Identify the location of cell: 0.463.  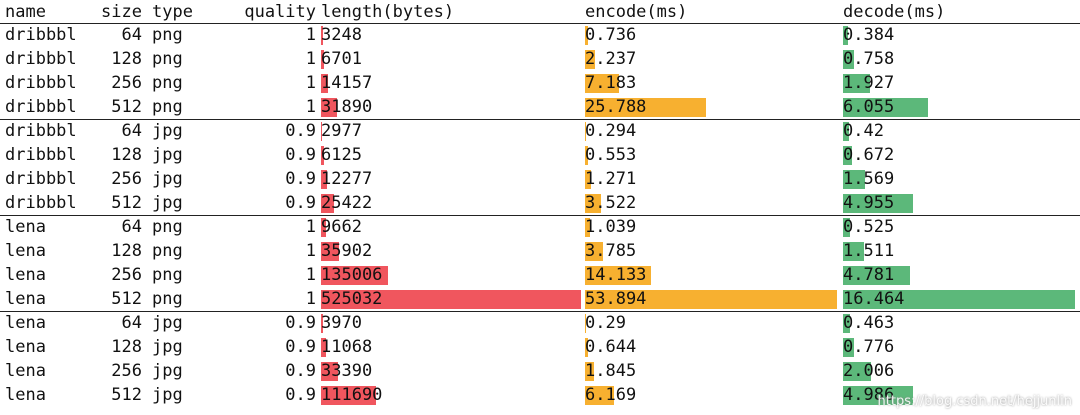
(869, 323).